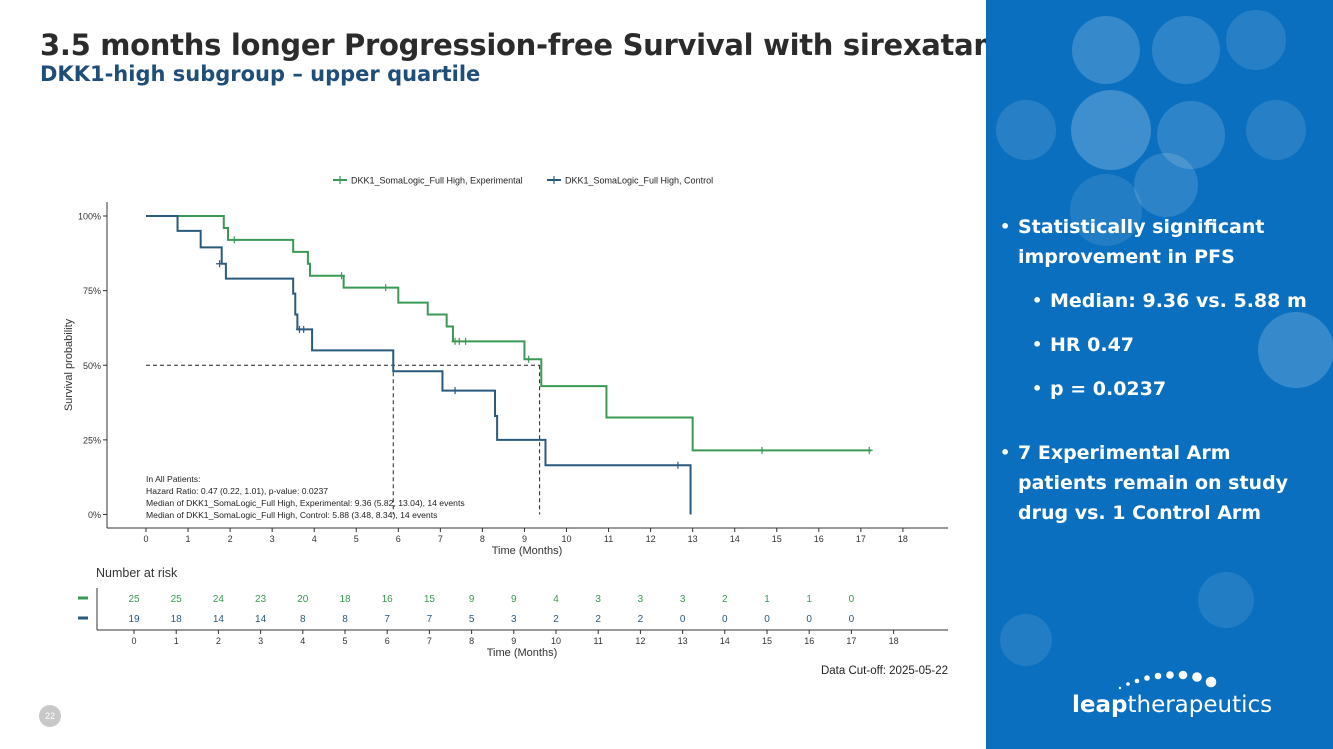  What do you see at coordinates (1200, 705) in the screenshot?
I see `logo-light: therapeutics` at bounding box center [1200, 705].